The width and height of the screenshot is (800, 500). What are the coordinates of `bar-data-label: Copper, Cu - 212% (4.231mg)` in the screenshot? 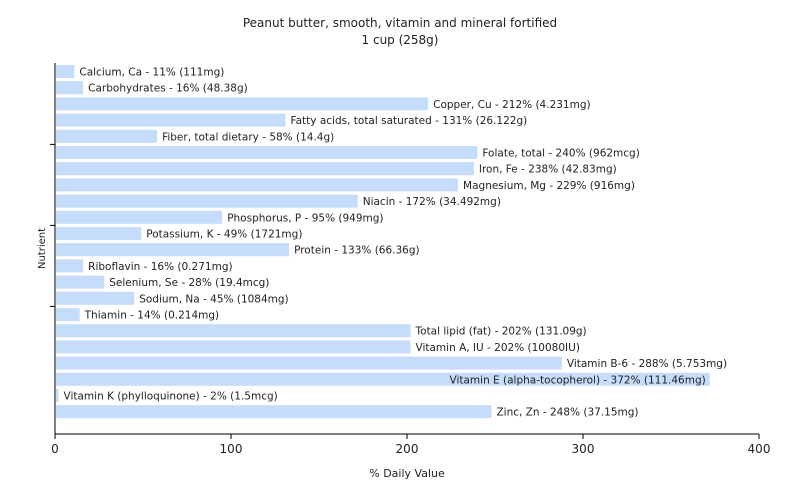 It's located at (512, 105).